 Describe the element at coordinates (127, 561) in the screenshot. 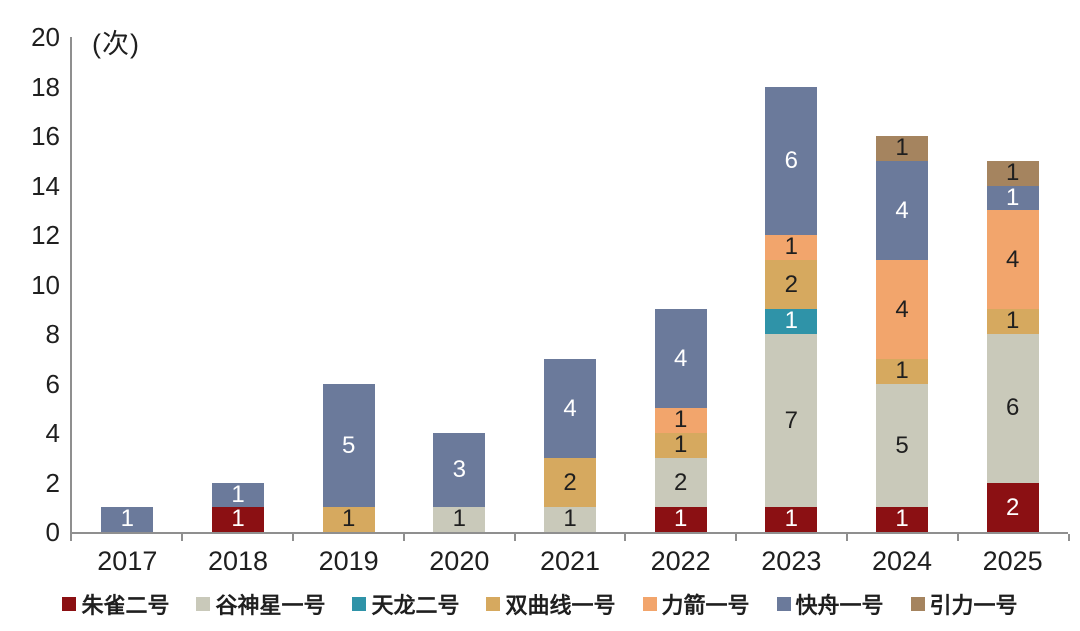

I see `x-axis-label-2017: 2017` at that location.